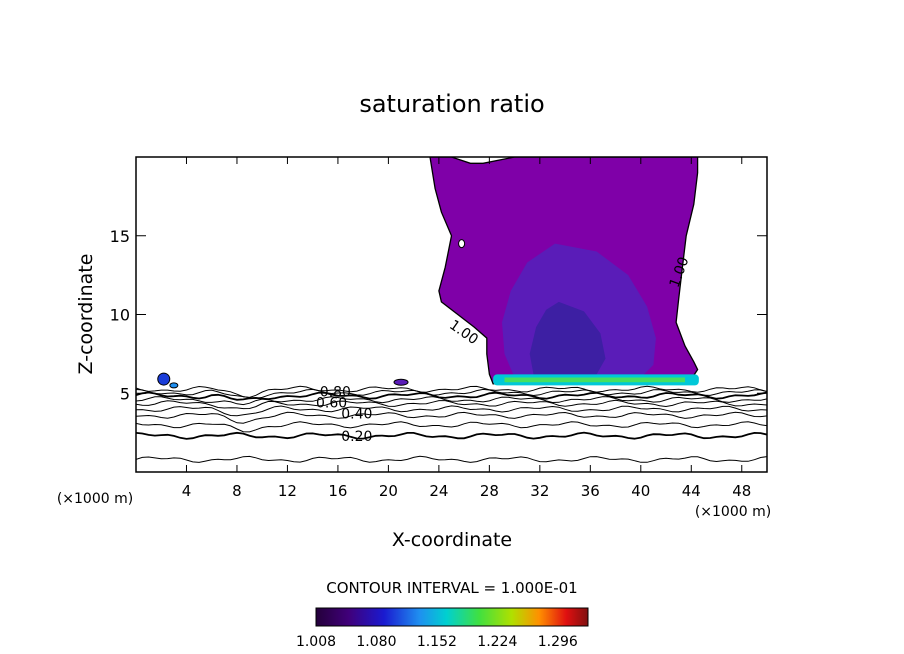  What do you see at coordinates (640, 491) in the screenshot?
I see `x-tick-label: 40` at bounding box center [640, 491].